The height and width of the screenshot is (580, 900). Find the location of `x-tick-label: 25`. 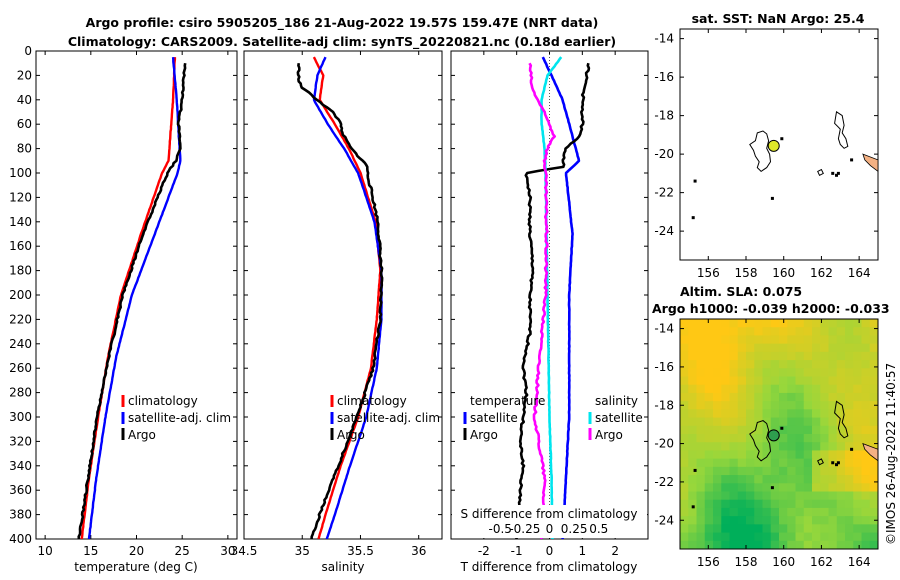

x-tick-label: 25 is located at coordinates (182, 551).